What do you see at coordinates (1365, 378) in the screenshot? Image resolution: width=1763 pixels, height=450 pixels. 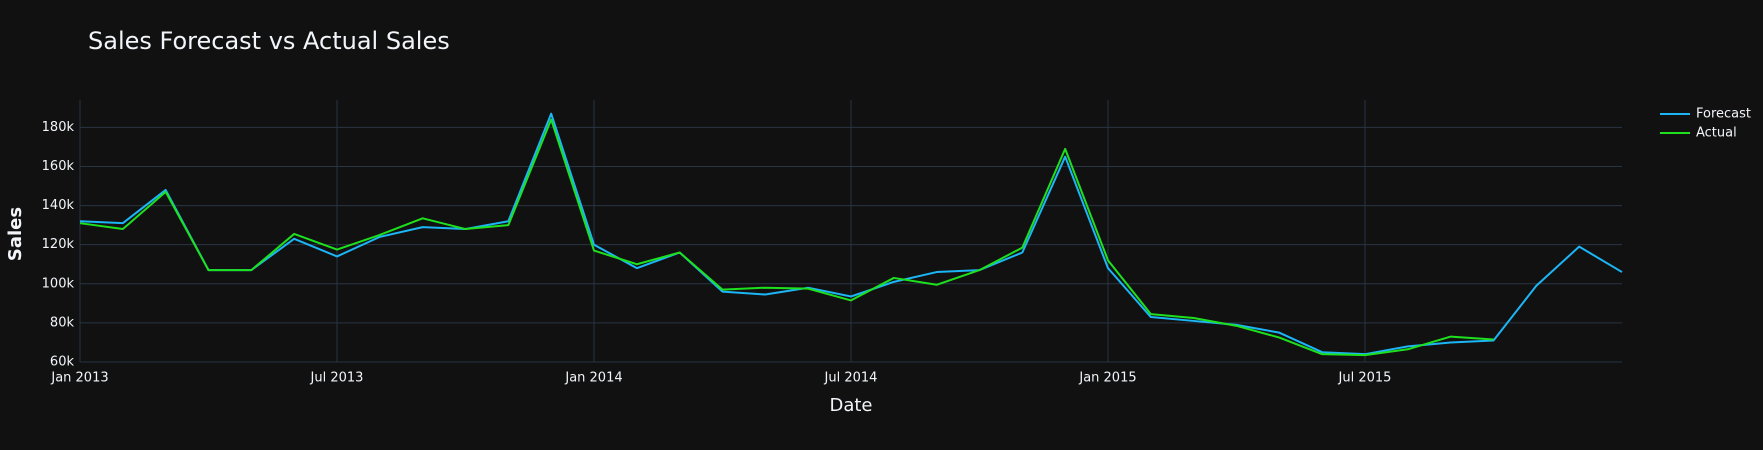 I see `x-tick-label: Jul 2015` at bounding box center [1365, 378].